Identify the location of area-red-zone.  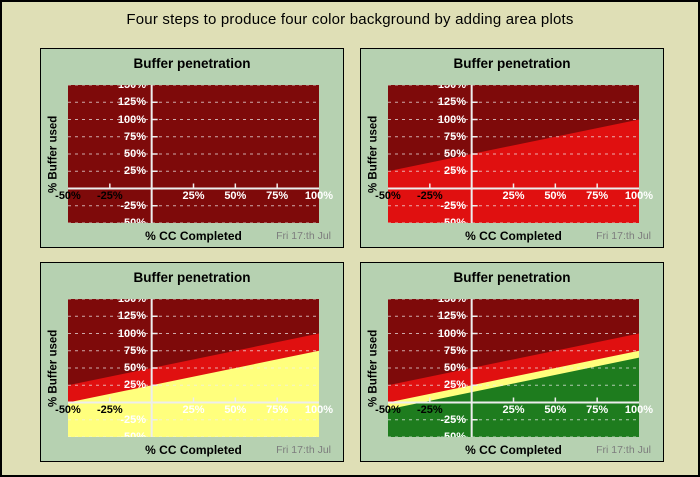
(513, 171).